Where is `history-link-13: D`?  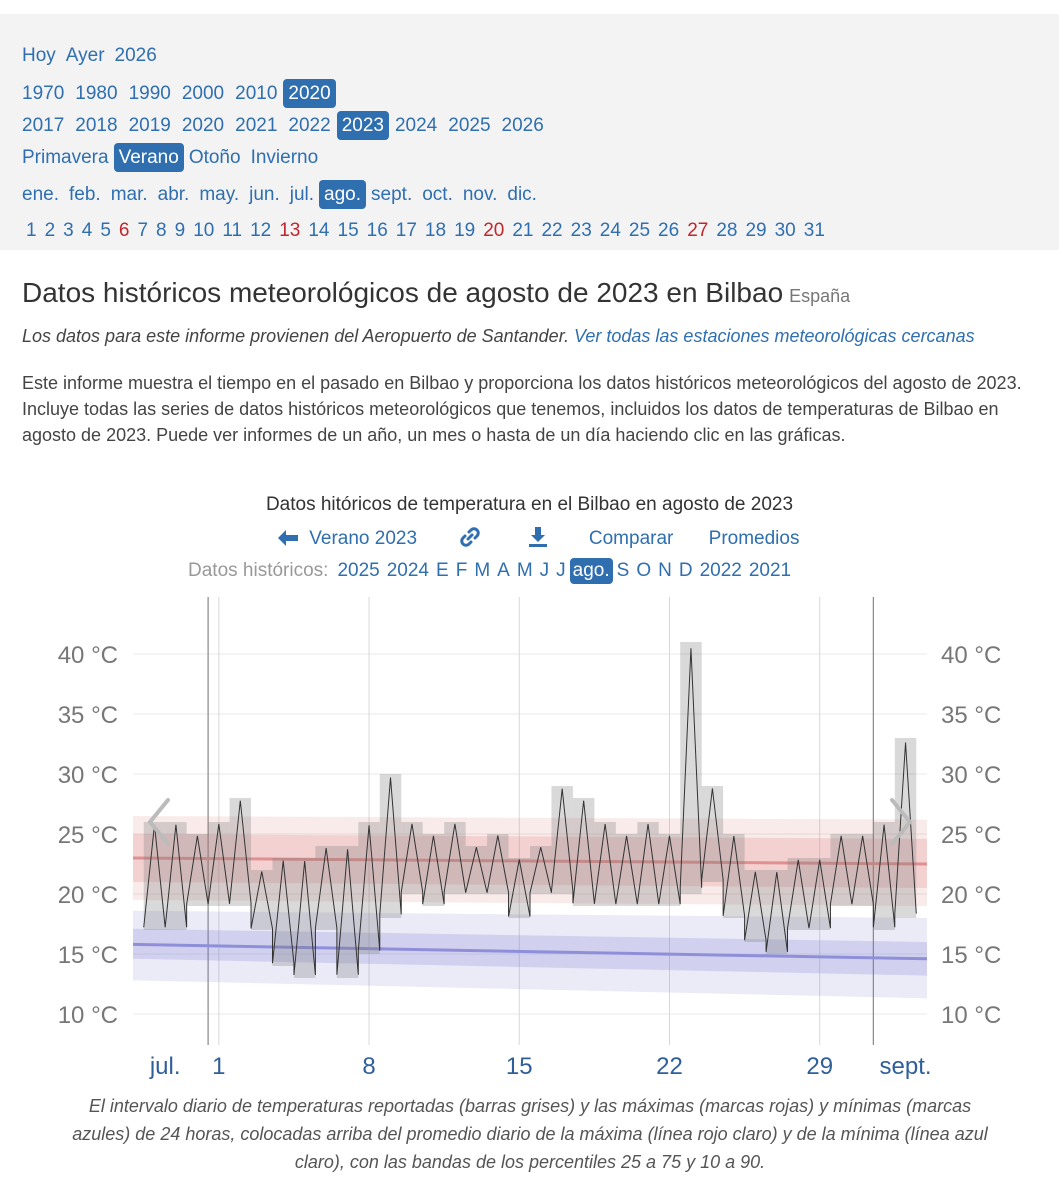 history-link-13: D is located at coordinates (685, 570).